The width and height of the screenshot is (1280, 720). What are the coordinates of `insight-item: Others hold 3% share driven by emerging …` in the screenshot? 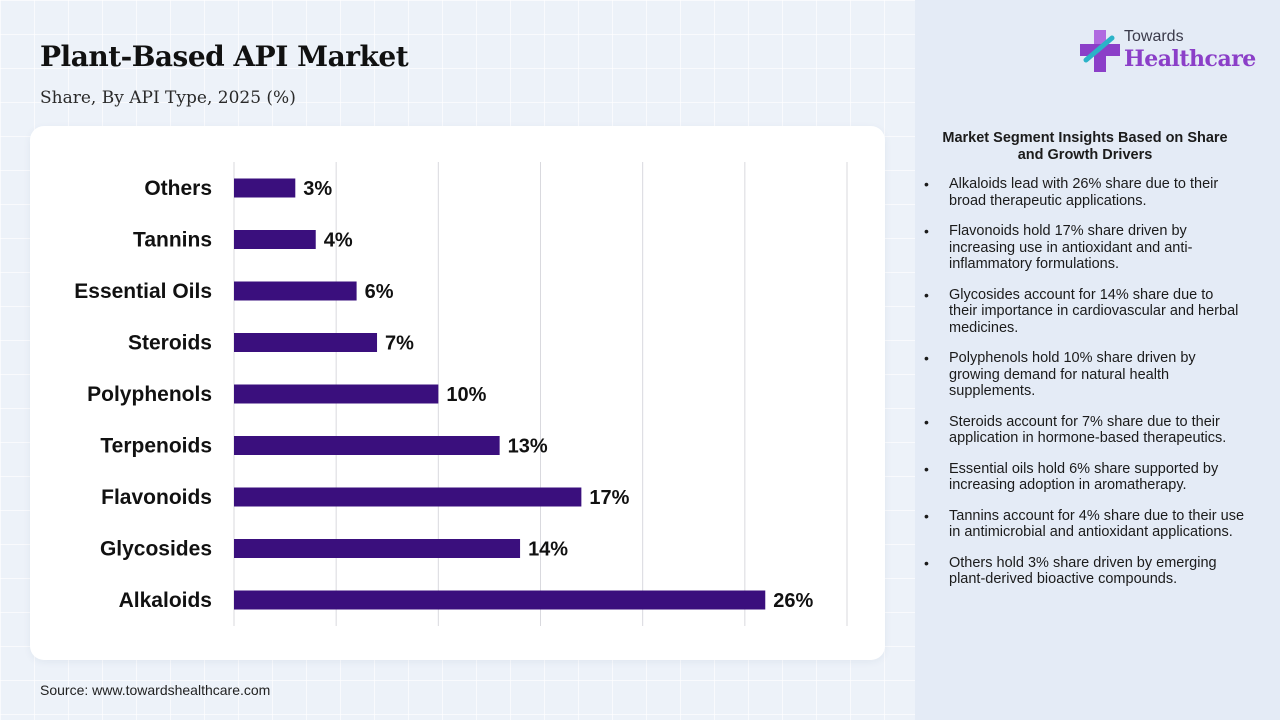 It's located at (1083, 571).